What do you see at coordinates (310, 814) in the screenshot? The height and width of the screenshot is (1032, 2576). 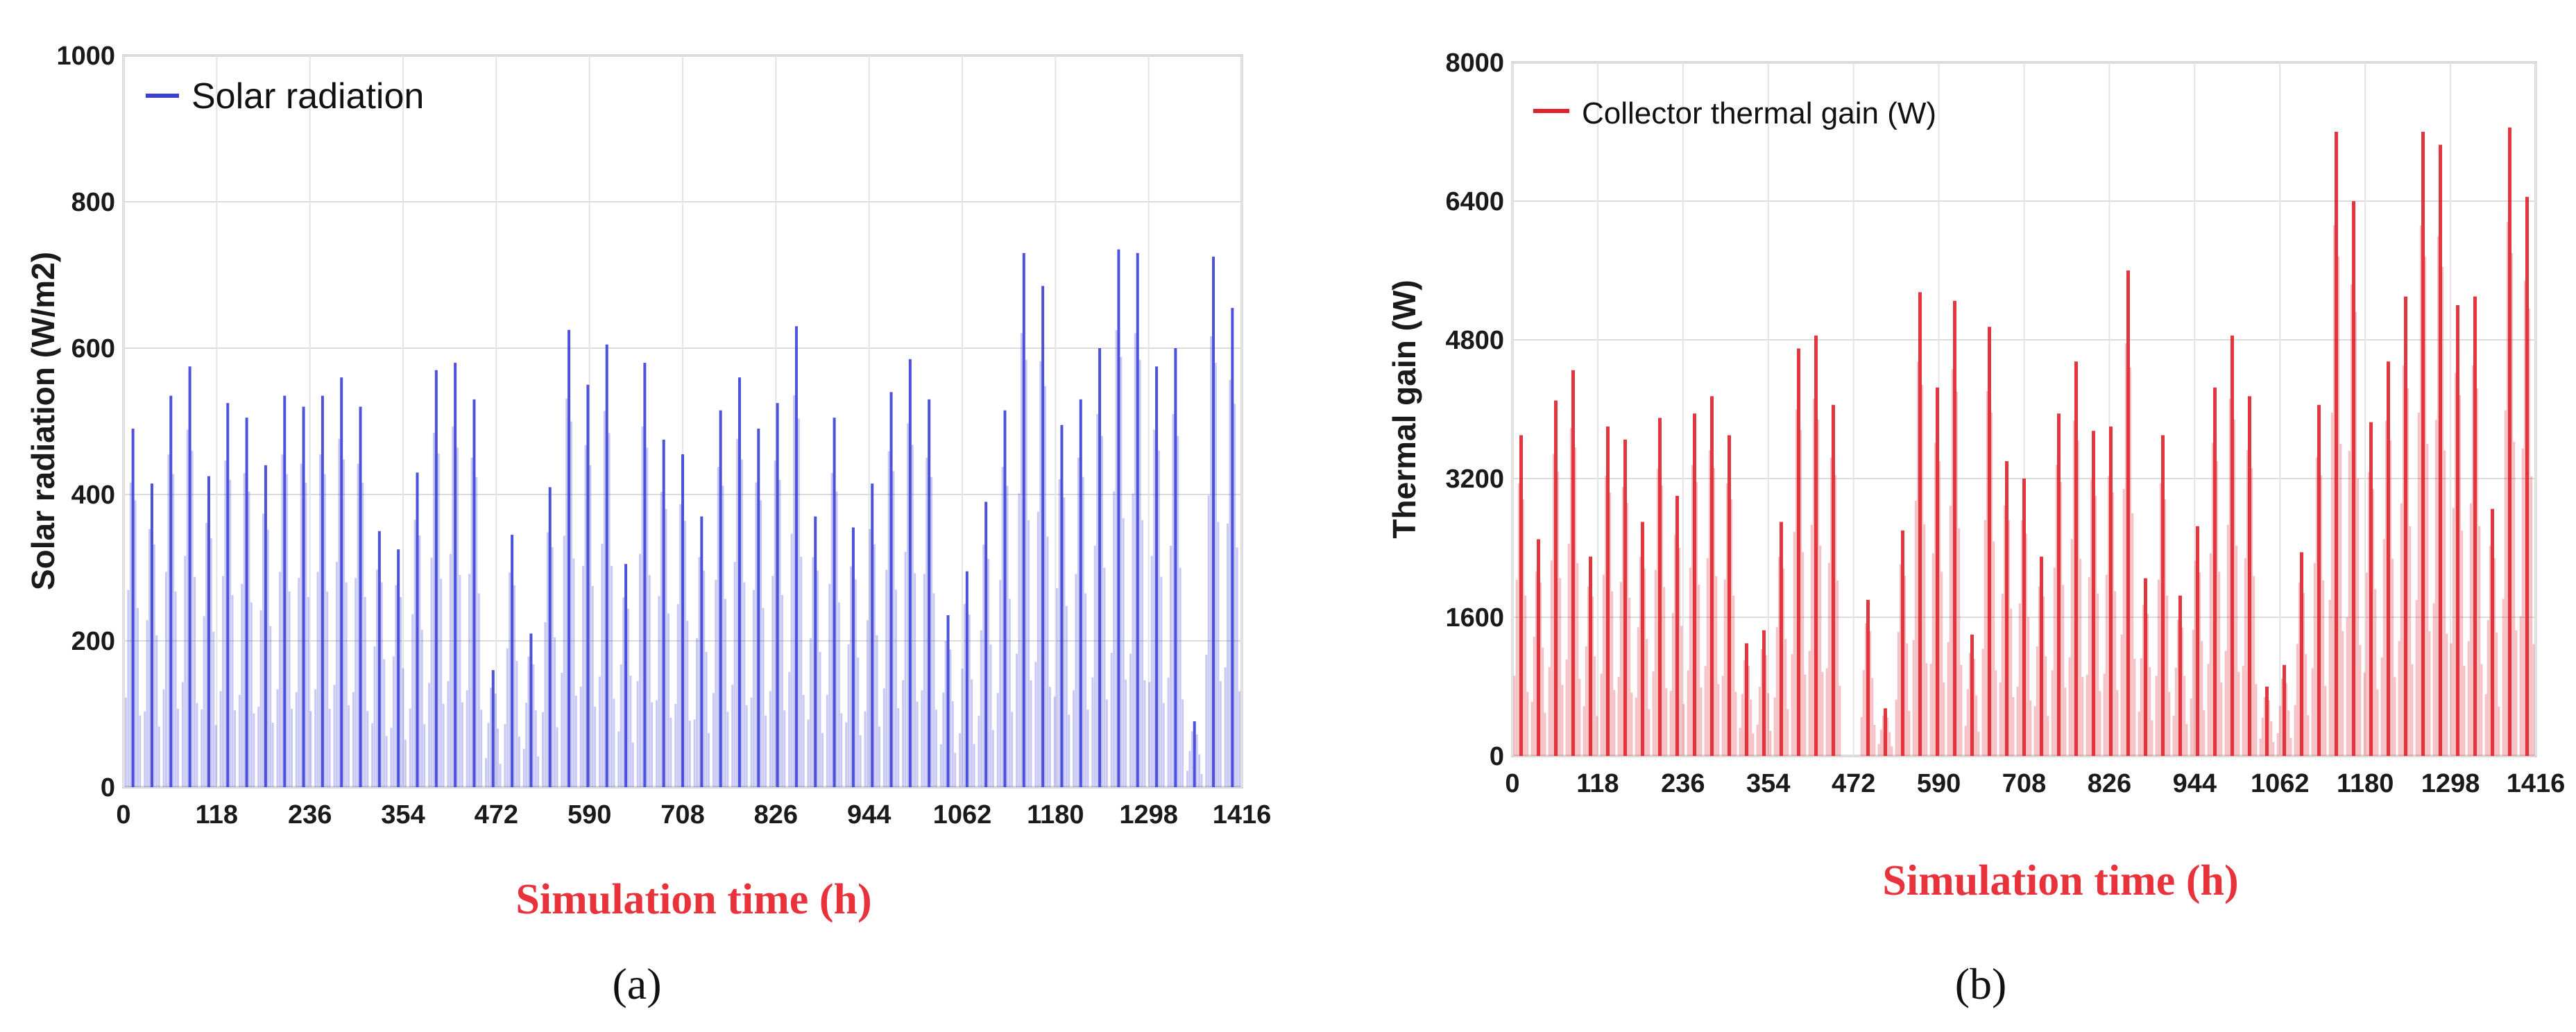 I see `x-tick-label-a: 236` at bounding box center [310, 814].